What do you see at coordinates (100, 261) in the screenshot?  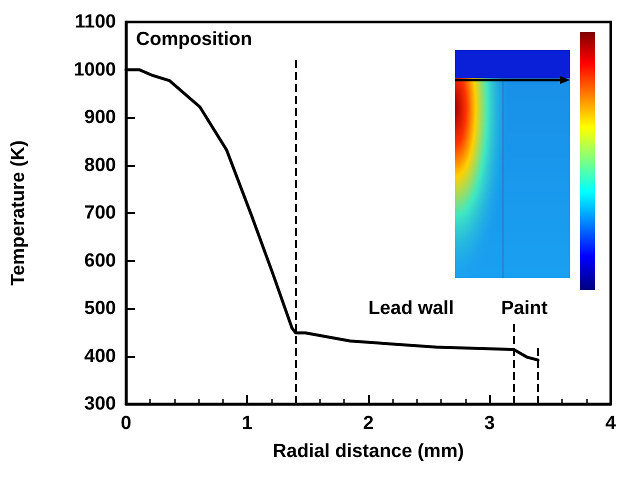 I see `y-tick-label: 600` at bounding box center [100, 261].